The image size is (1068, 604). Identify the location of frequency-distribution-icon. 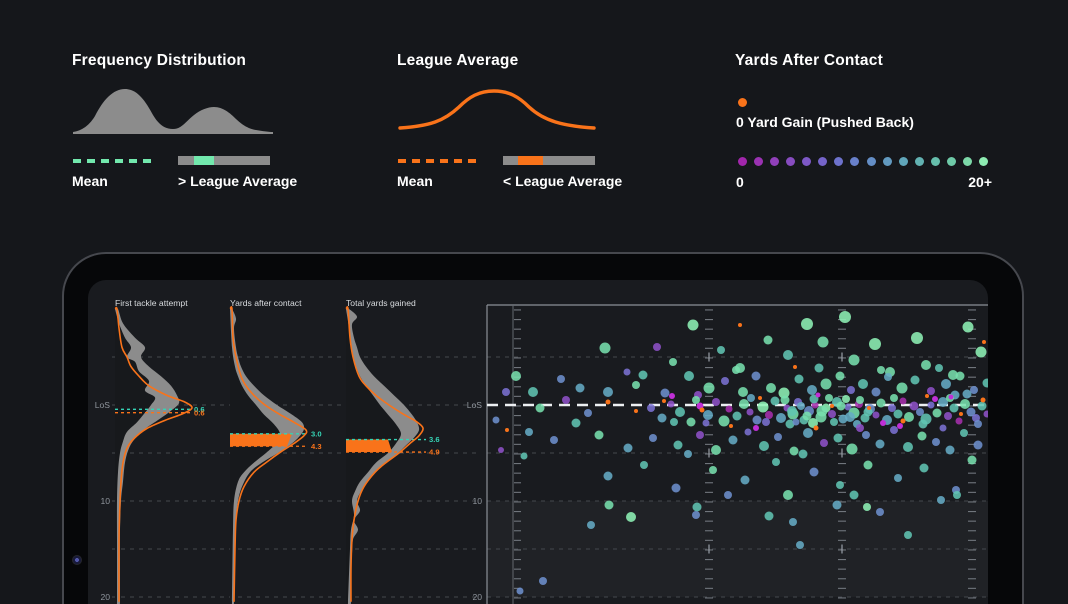
(173, 111).